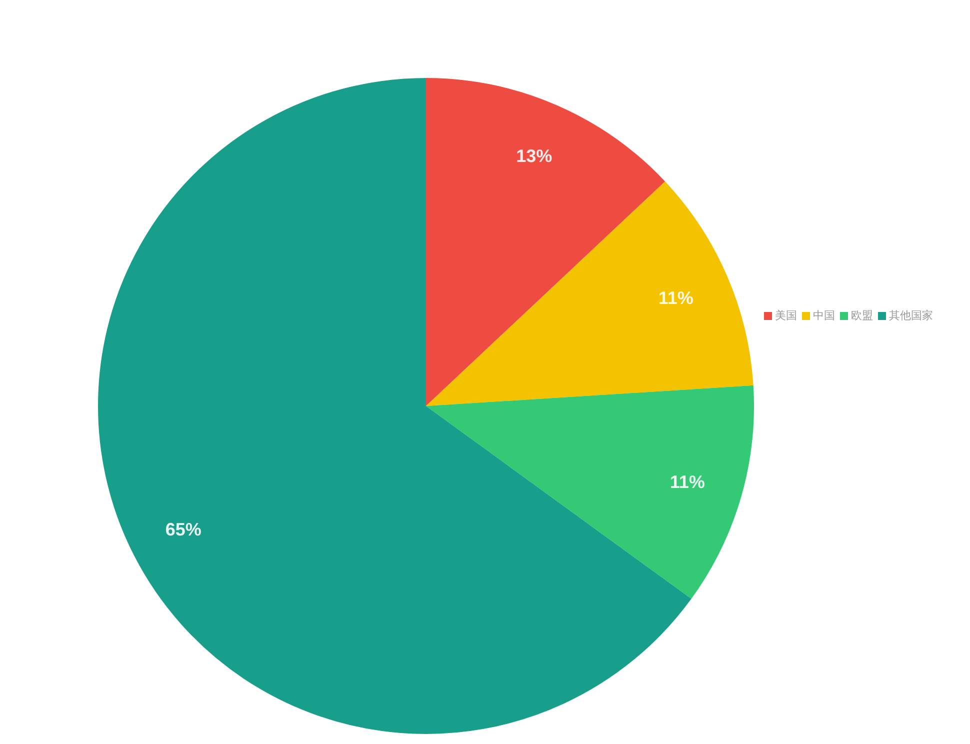  Describe the element at coordinates (786, 315) in the screenshot. I see `legend-label: 美国` at that location.